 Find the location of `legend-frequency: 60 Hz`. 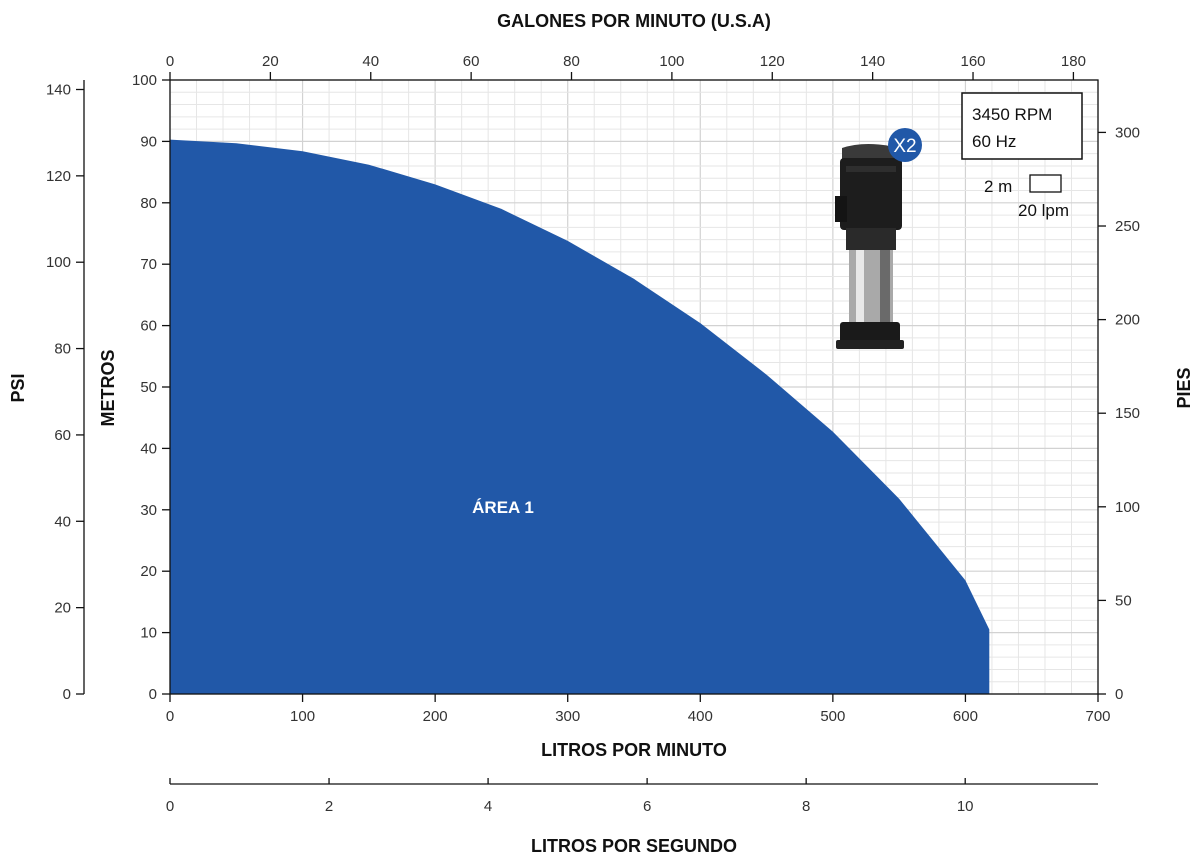

legend-frequency: 60 Hz is located at coordinates (994, 141).